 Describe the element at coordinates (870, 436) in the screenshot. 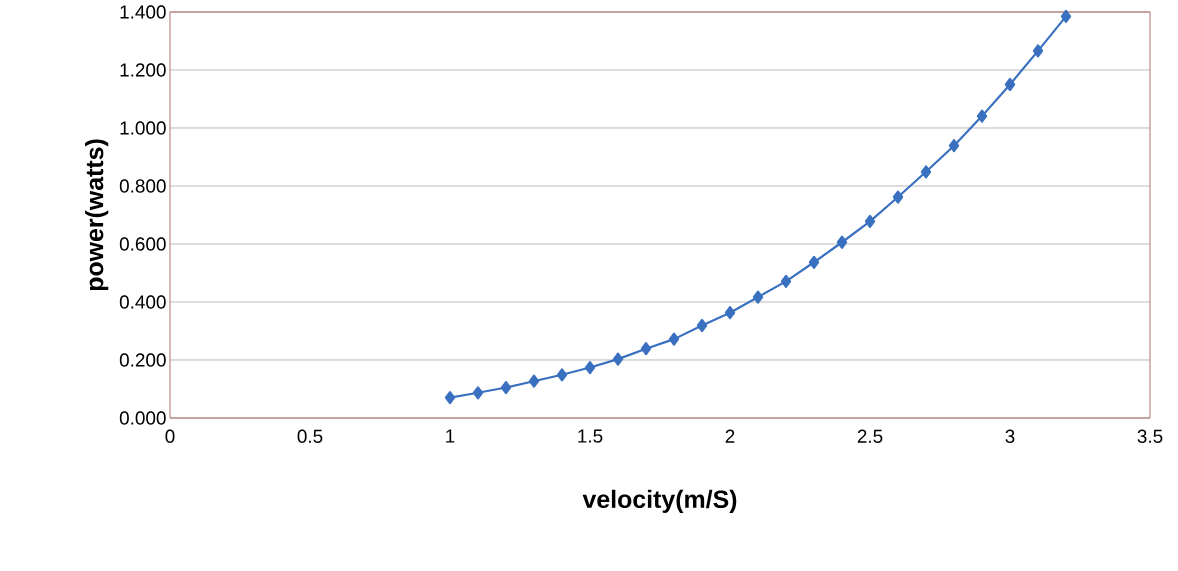

I see `x-tick-label: 2.5` at that location.